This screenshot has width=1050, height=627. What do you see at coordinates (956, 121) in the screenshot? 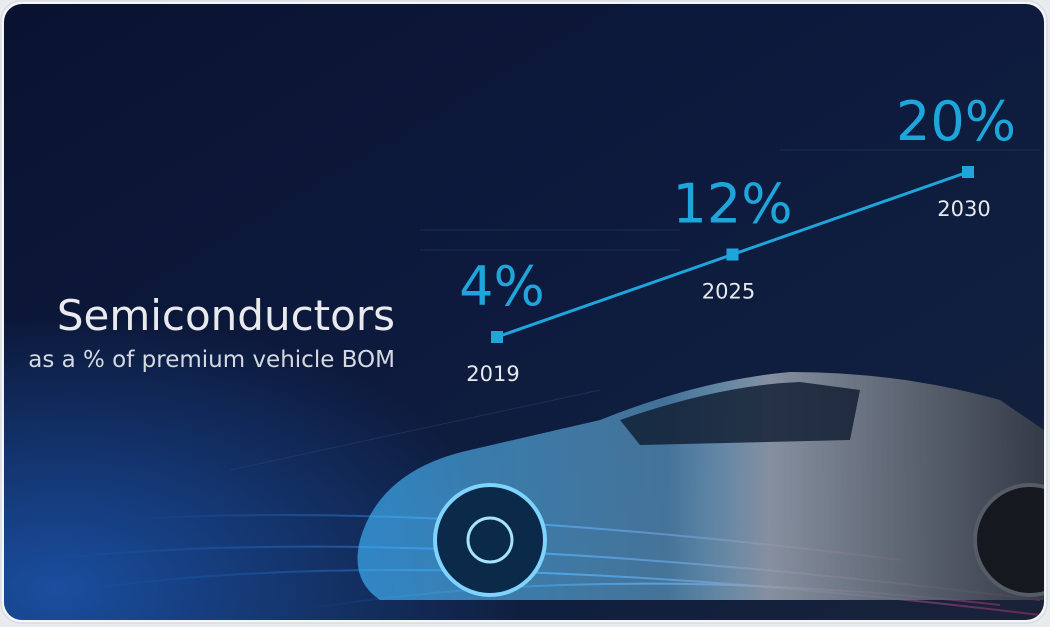
I see `value-label: 20%` at bounding box center [956, 121].